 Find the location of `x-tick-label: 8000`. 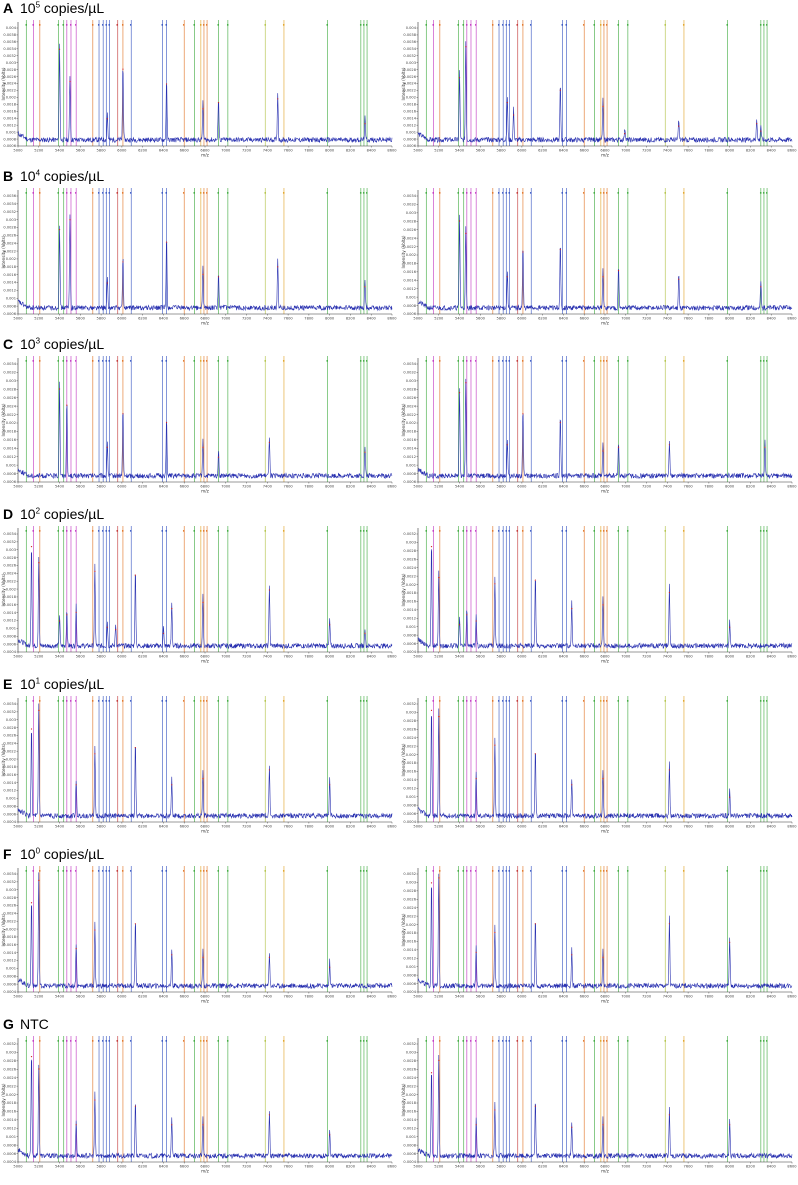

x-tick-label: 8000 is located at coordinates (330, 1167).